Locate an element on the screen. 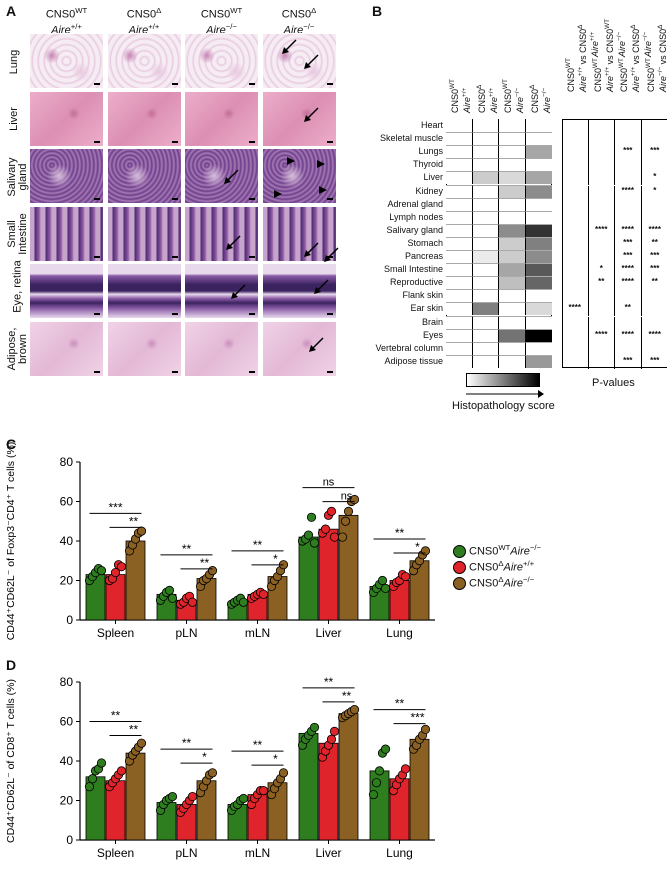 The width and height of the screenshot is (667, 876). significance-label: ** is located at coordinates (258, 545).